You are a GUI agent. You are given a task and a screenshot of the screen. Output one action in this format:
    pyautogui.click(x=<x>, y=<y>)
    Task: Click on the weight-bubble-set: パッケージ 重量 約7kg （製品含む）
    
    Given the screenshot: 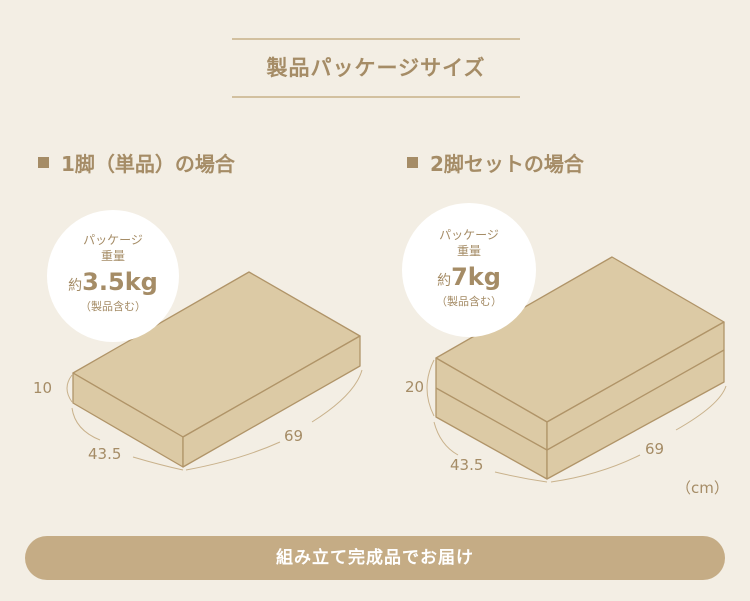 What is the action you would take?
    pyautogui.click(x=469, y=270)
    